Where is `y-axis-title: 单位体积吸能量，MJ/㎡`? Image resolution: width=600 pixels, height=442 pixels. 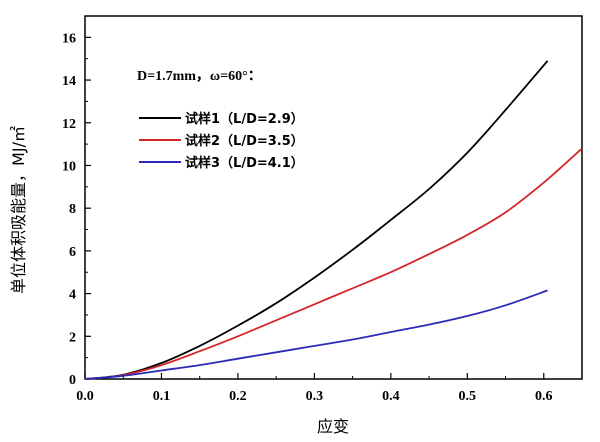 y-axis-title: 单位体积吸能量，MJ/㎡ is located at coordinates (18, 210).